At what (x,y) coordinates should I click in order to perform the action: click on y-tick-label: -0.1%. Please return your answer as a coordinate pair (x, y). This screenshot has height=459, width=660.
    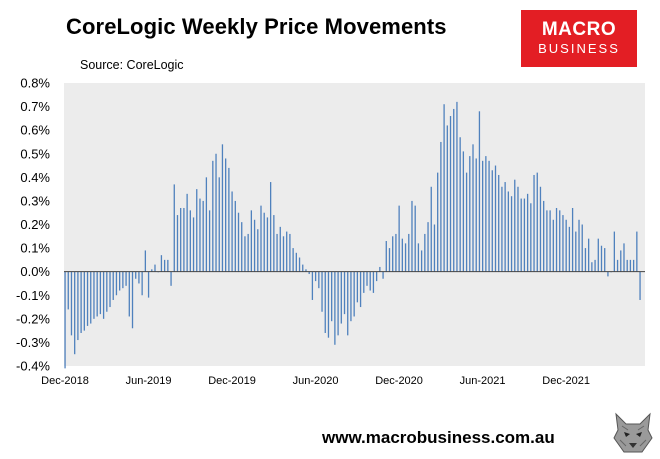
    Looking at the image, I should click on (33, 295).